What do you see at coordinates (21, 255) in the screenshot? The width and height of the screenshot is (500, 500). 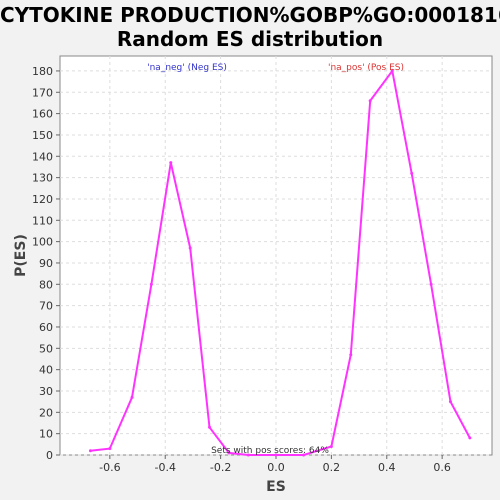 I see `y-axis-label: P(ES)` at bounding box center [21, 255].